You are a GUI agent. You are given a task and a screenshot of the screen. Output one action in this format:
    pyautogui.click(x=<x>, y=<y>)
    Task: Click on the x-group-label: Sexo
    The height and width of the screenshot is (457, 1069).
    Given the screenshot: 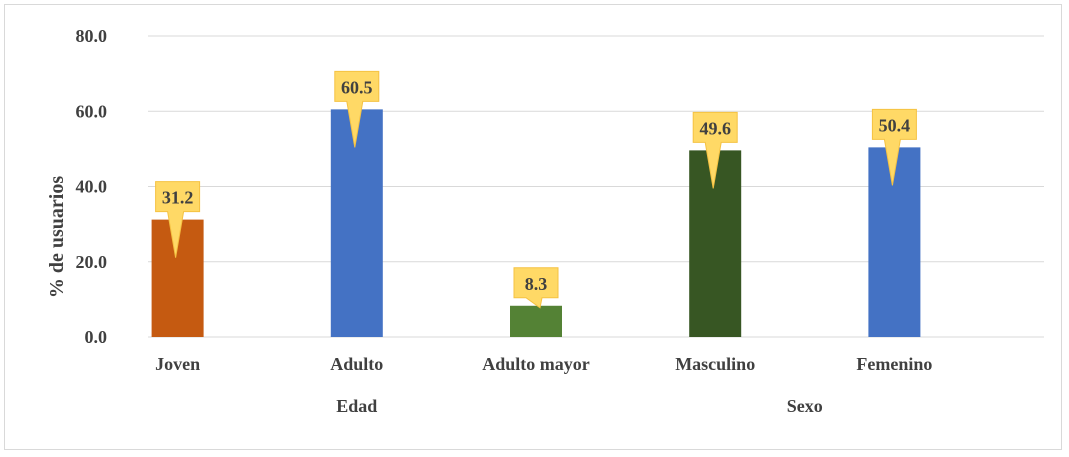 What is the action you would take?
    pyautogui.click(x=805, y=406)
    